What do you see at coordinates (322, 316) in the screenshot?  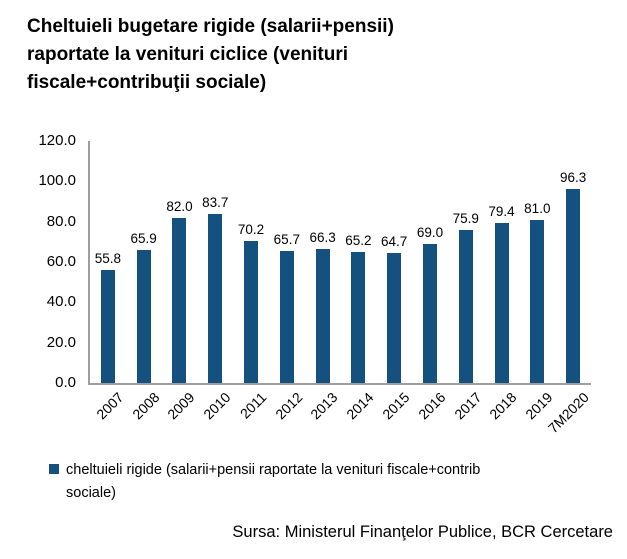 I see `bar-2013` at bounding box center [322, 316].